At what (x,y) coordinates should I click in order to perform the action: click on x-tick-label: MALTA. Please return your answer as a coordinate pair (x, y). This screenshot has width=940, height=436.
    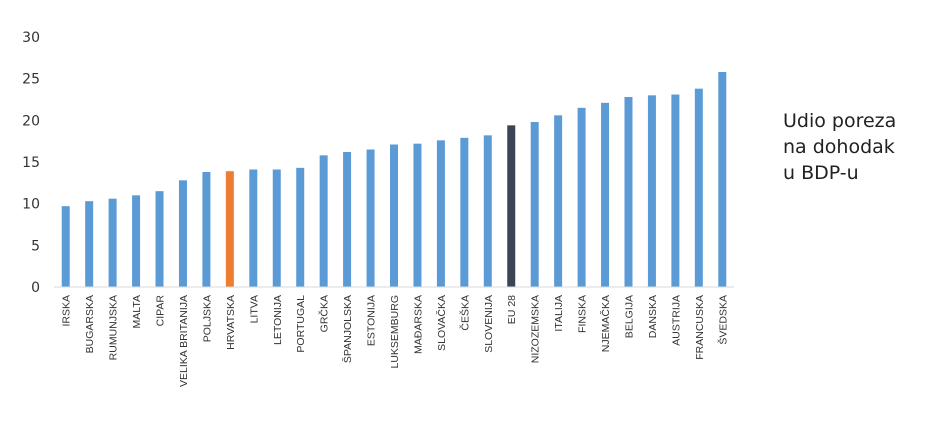
    Looking at the image, I should click on (137, 311).